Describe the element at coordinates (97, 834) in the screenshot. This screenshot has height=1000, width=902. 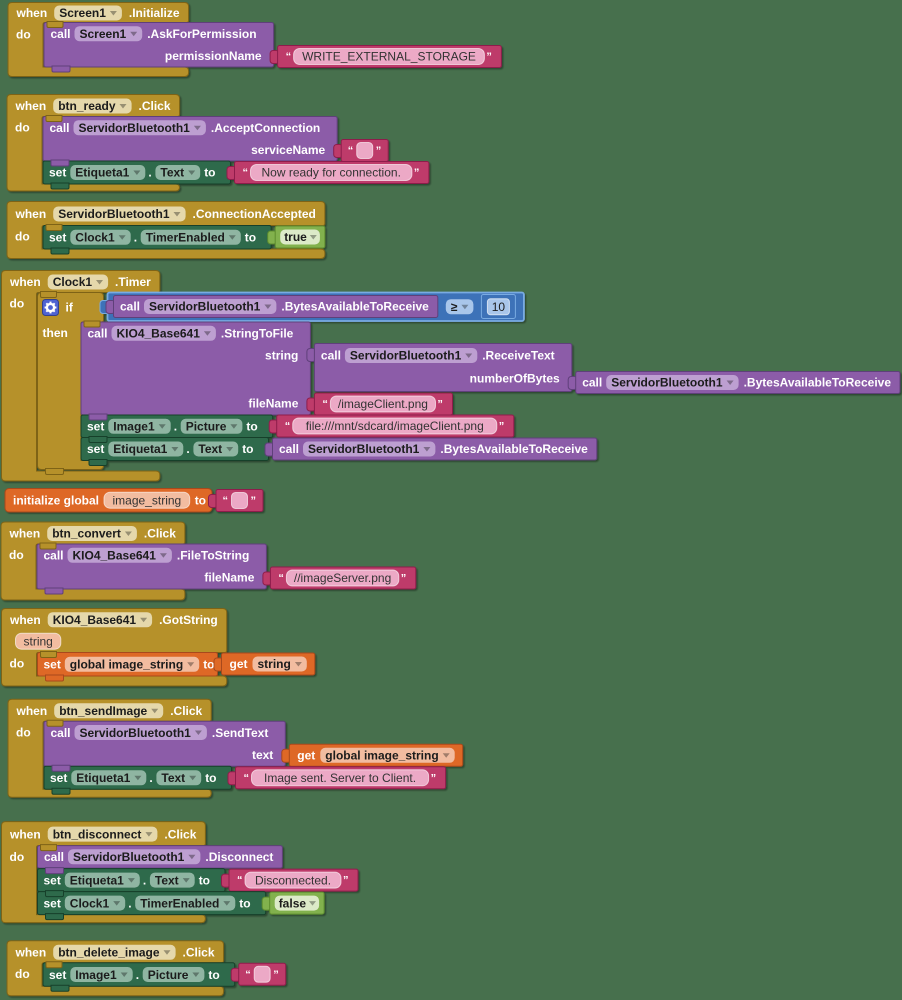
I see `svg-text: btn_disconnect` at that location.